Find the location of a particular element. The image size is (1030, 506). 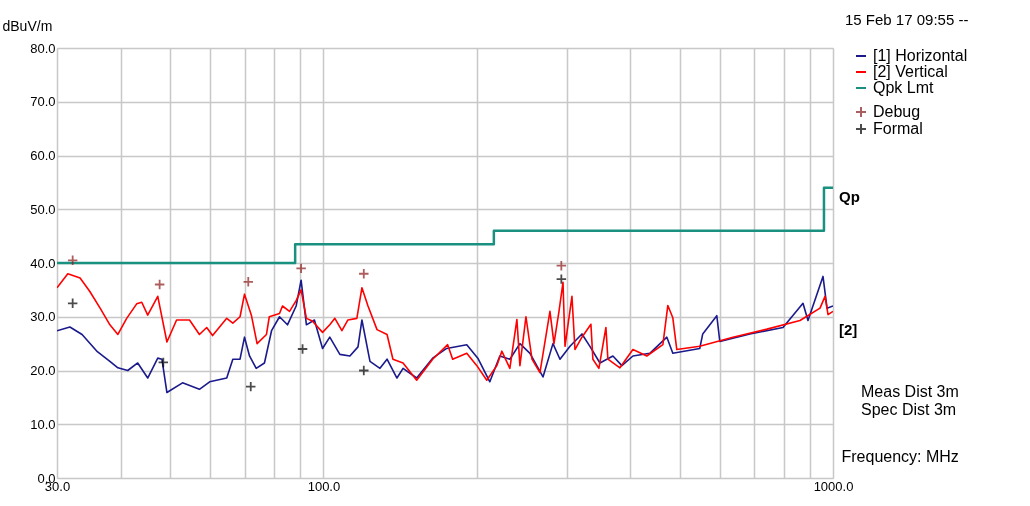

x-axis-title: Frequency: MHz is located at coordinates (900, 456).